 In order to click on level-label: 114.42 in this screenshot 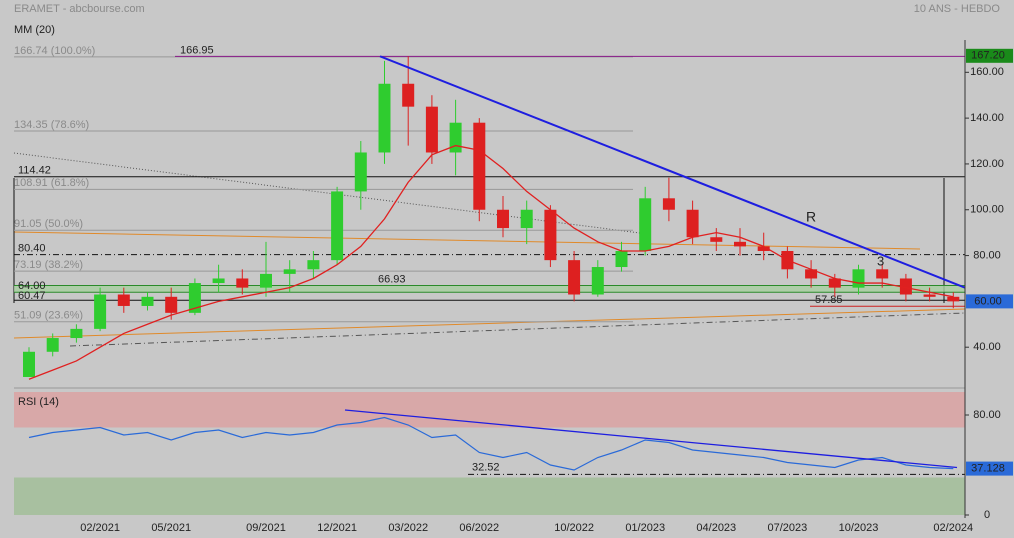, I will do `click(34, 171)`.